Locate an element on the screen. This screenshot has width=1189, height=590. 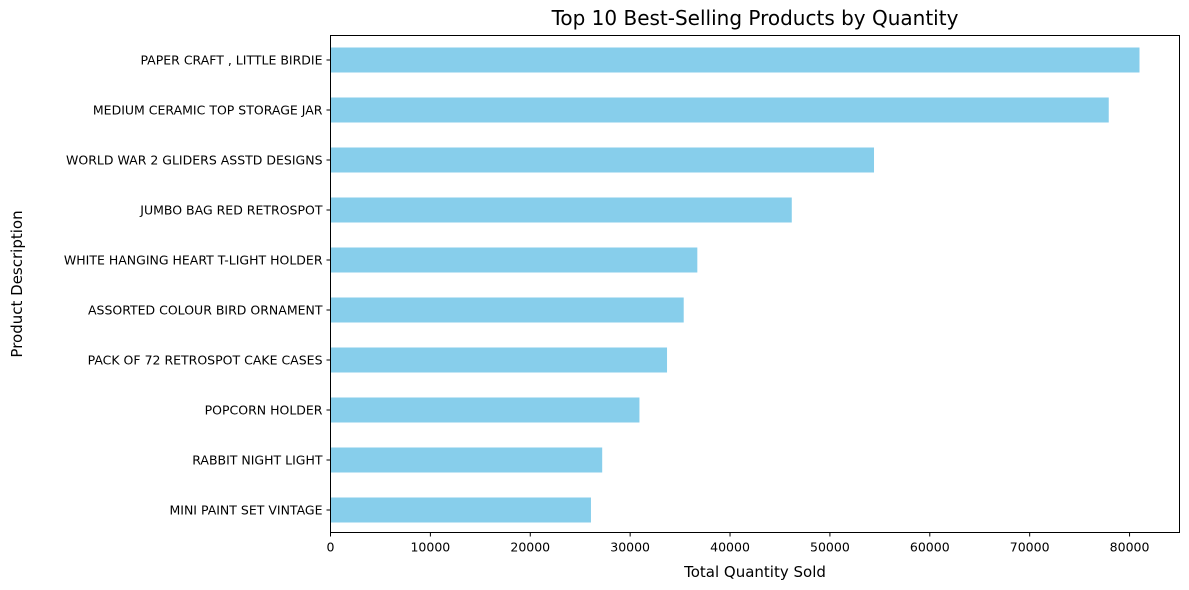
y-tick-label: ASSORTED COLOUR BIRD ORNAMENT is located at coordinates (205, 310).